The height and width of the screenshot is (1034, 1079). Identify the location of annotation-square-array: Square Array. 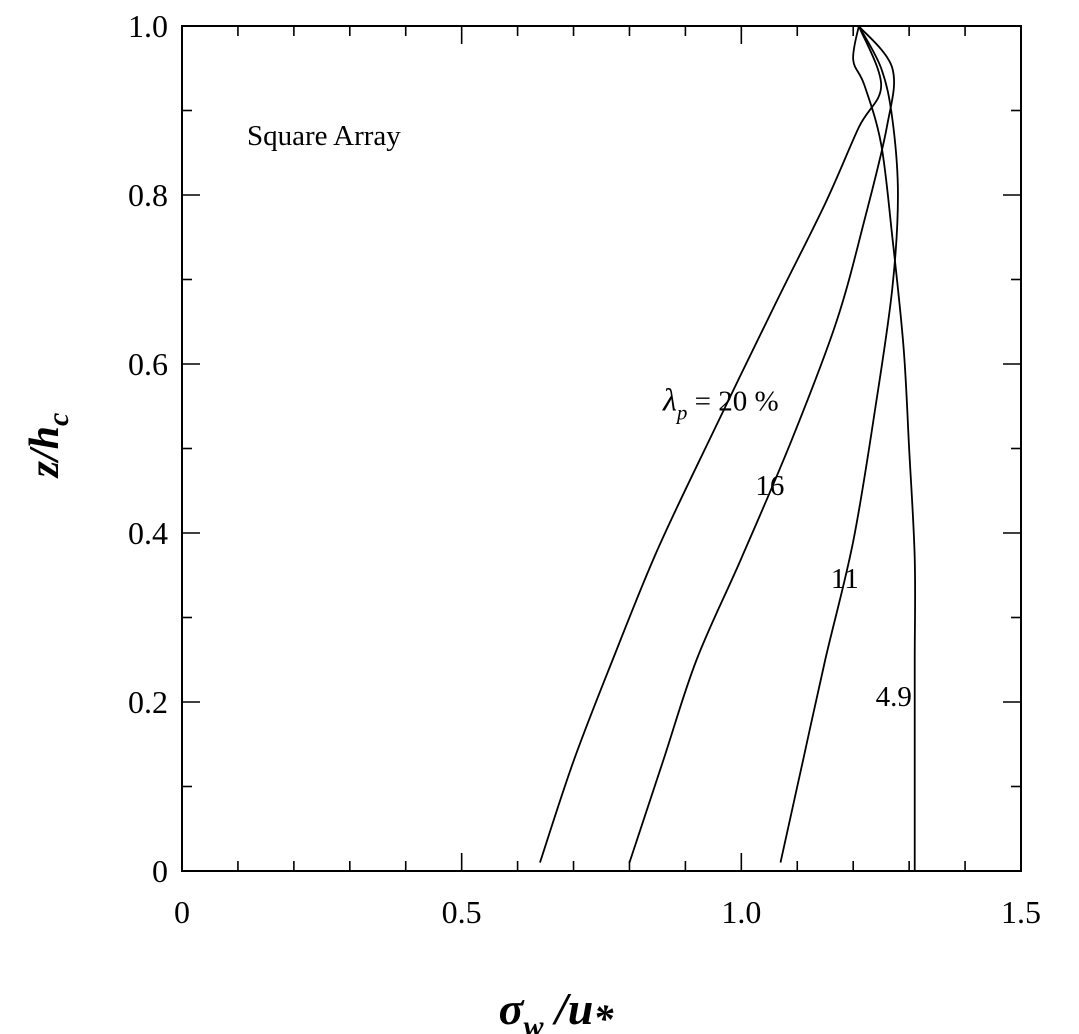
(324, 136).